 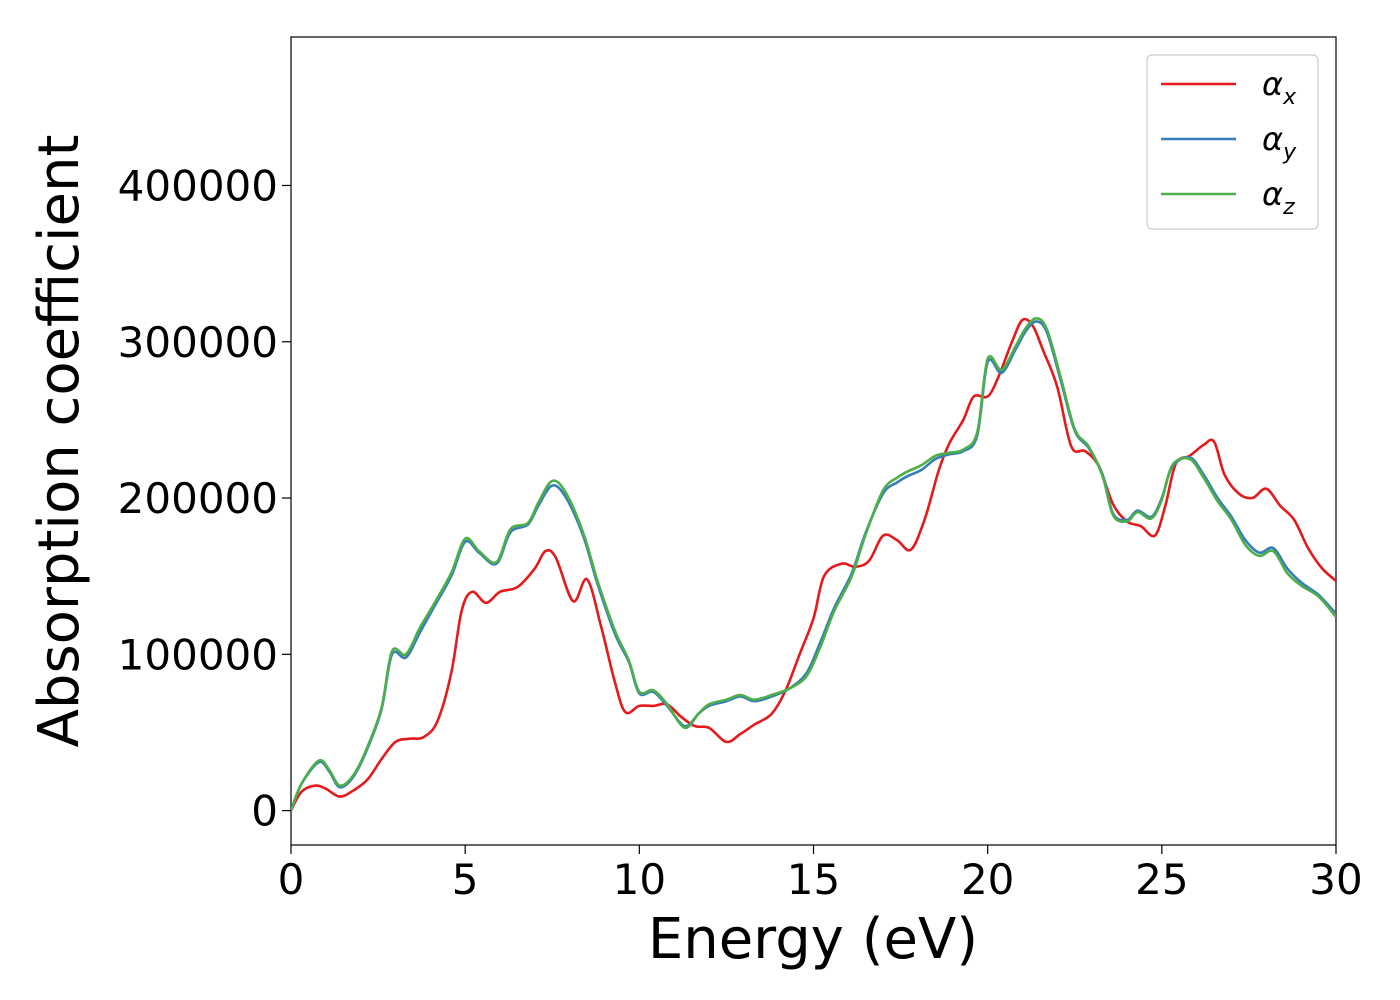 What do you see at coordinates (1229, 142) in the screenshot?
I see `legend-items: αx αy αz` at bounding box center [1229, 142].